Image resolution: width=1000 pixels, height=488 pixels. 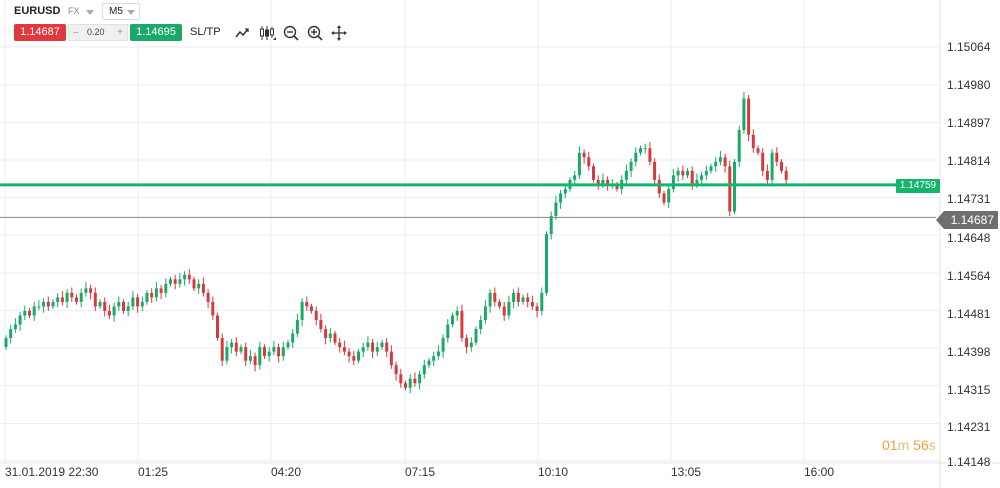 I want to click on zoom-in-icon, so click(x=315, y=33).